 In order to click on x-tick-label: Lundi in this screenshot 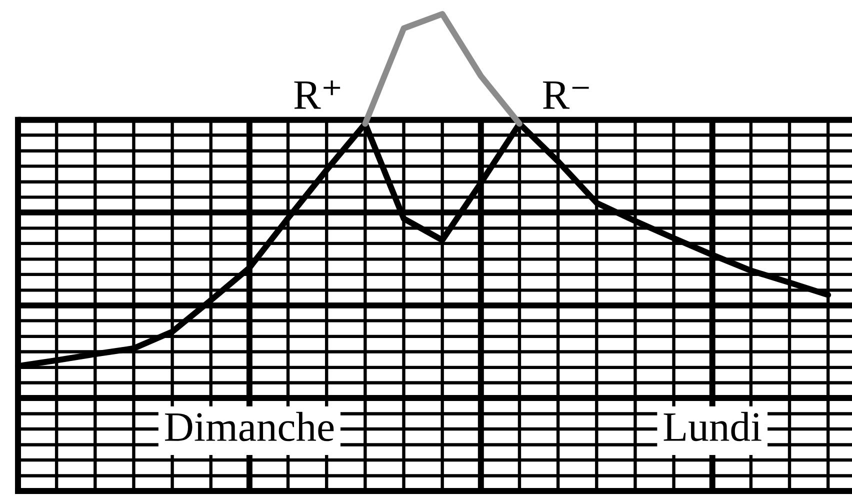, I will do `click(713, 427)`.